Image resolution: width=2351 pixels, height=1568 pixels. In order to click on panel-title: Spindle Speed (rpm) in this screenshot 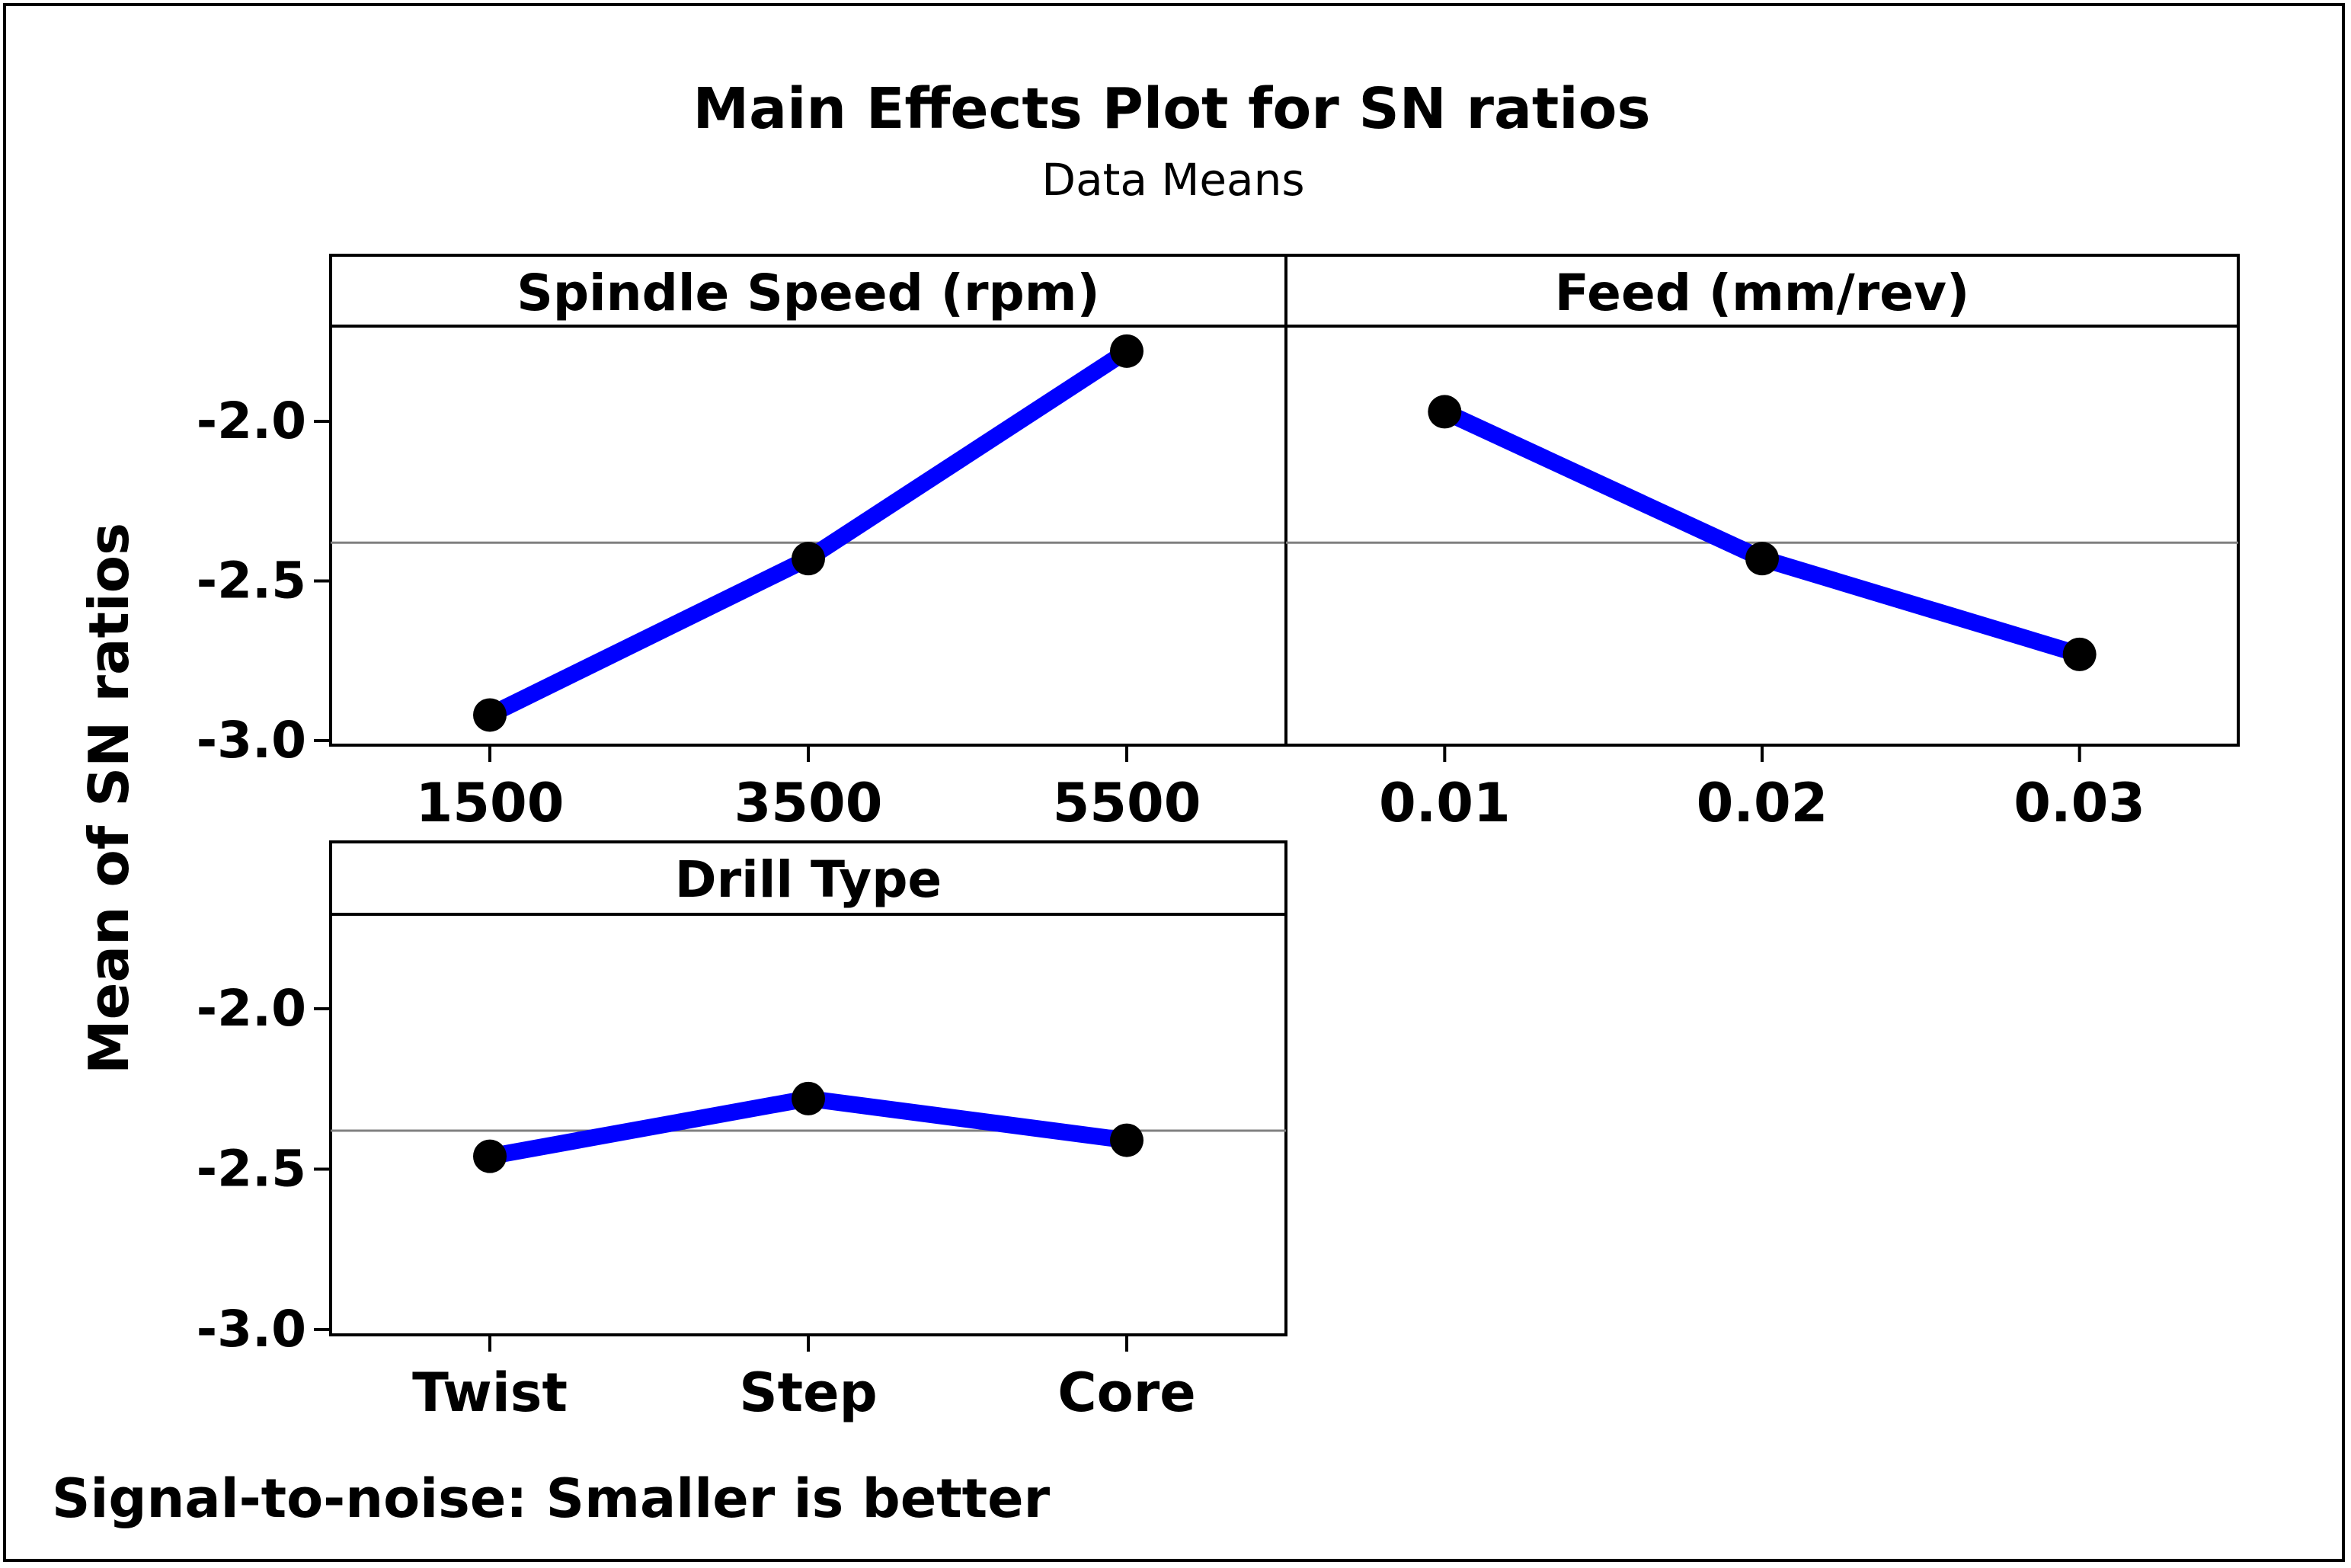, I will do `click(808, 293)`.